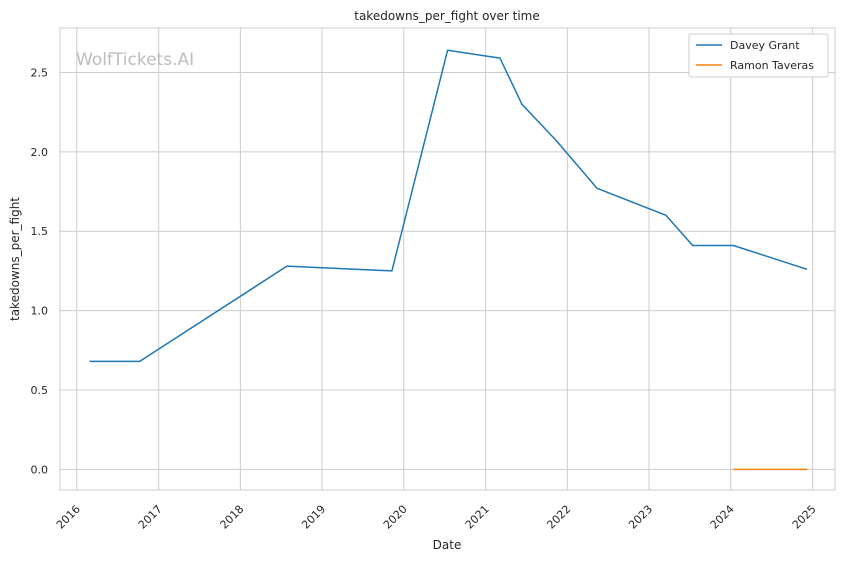  I want to click on legend: Davey Grant Ramon Taveras, so click(758, 55).